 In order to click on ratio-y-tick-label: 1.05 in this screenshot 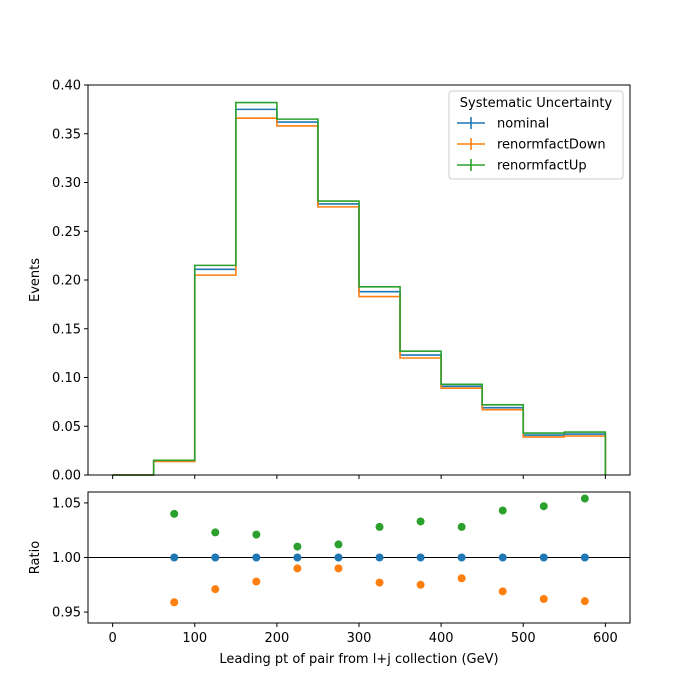, I will do `click(66, 503)`.